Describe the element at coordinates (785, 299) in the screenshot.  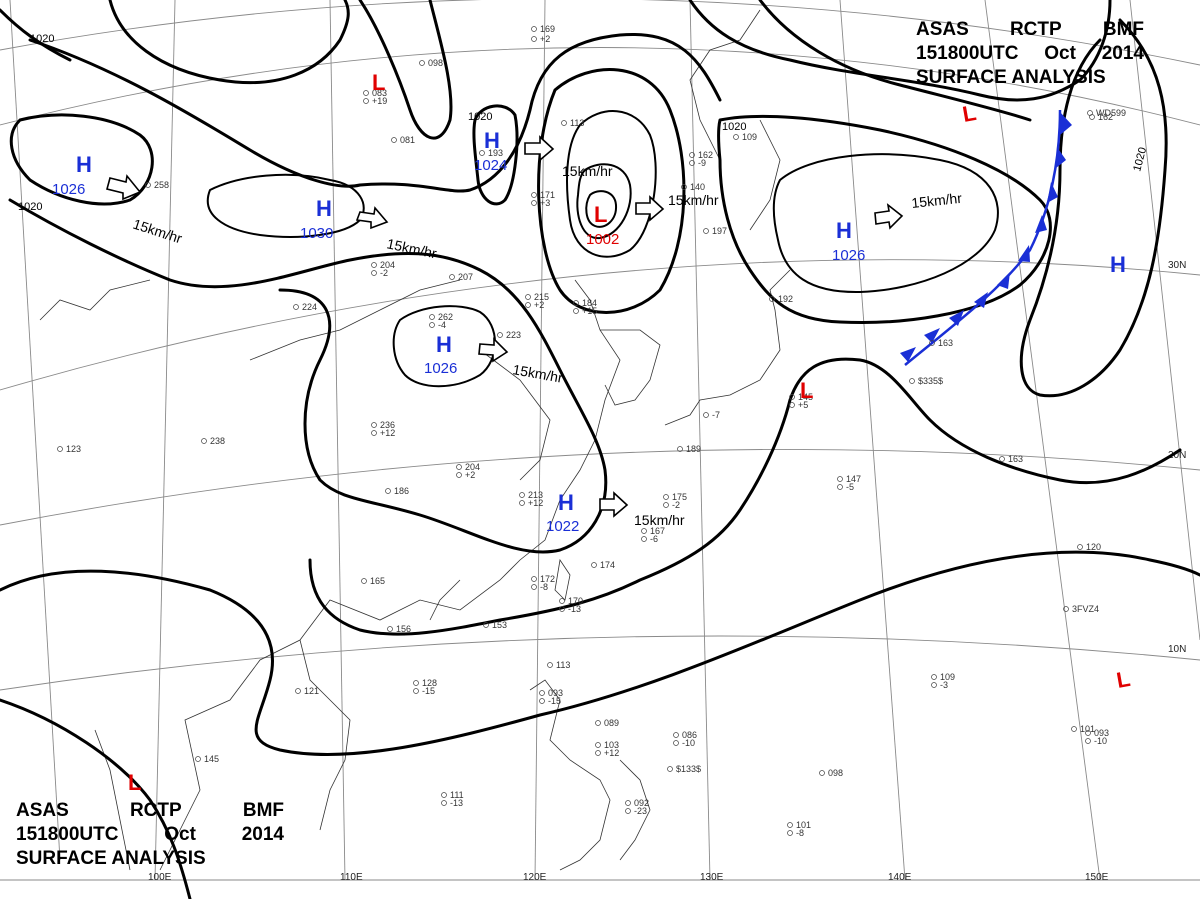
I see `station-value: 192` at that location.